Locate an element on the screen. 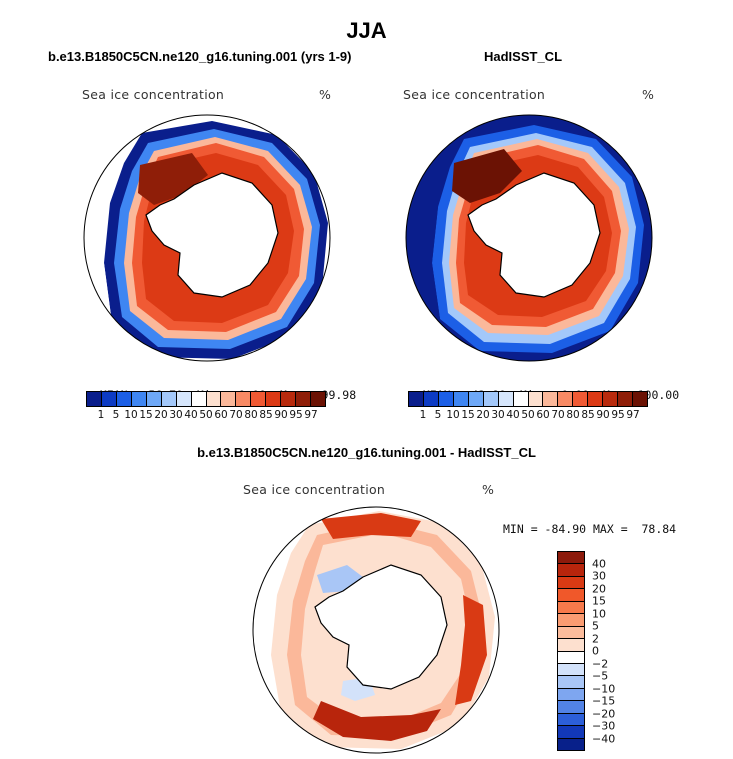  obs-plot-variable-label: Sea ice concentration is located at coordinates (474, 94).